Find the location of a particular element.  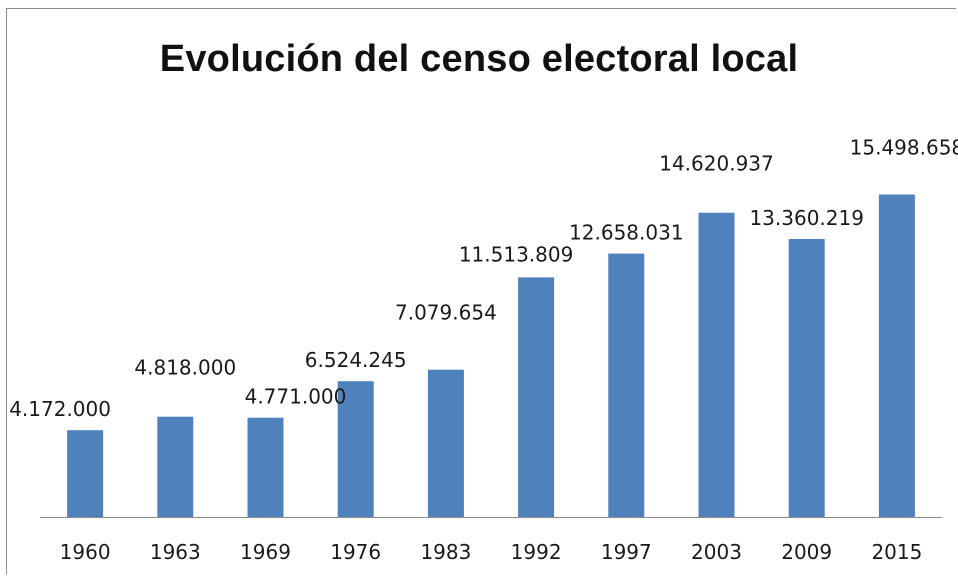

bar-1976 is located at coordinates (355, 449).